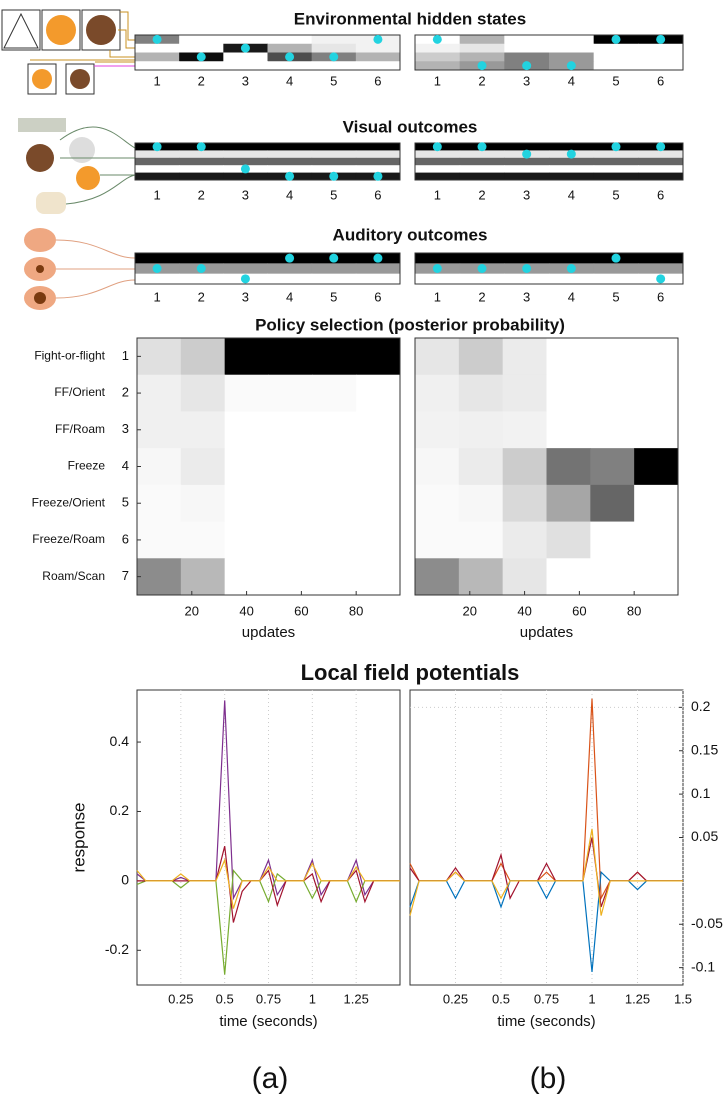 The width and height of the screenshot is (727, 1101). Describe the element at coordinates (68, 539) in the screenshot. I see `row-label: Freeze/Roam` at that location.